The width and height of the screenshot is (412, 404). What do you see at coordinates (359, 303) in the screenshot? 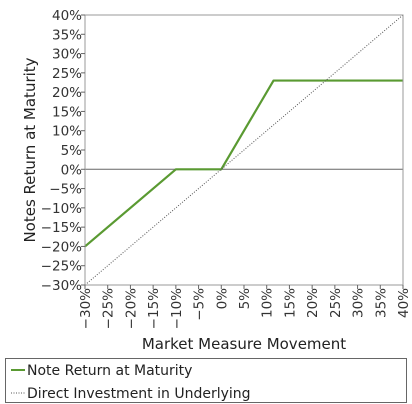
I see `x-tick-label: 30%` at bounding box center [359, 303].